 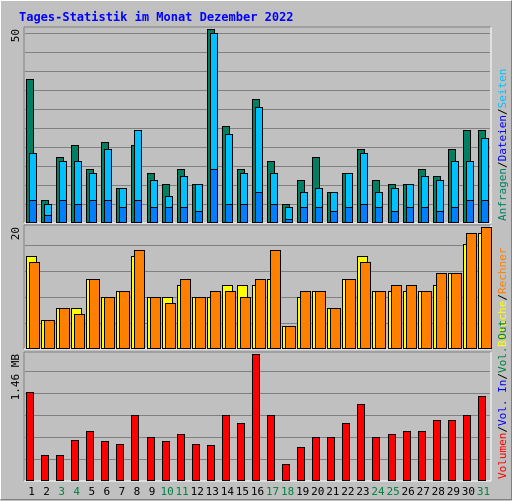 What do you see at coordinates (197, 491) in the screenshot?
I see `day-label-12: 12` at bounding box center [197, 491].